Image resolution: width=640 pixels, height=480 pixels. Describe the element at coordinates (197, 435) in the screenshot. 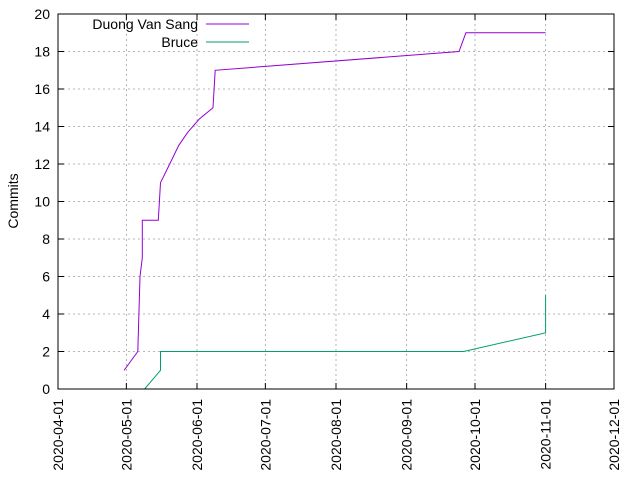

I see `x-tick-label: 2020-06-01` at that location.